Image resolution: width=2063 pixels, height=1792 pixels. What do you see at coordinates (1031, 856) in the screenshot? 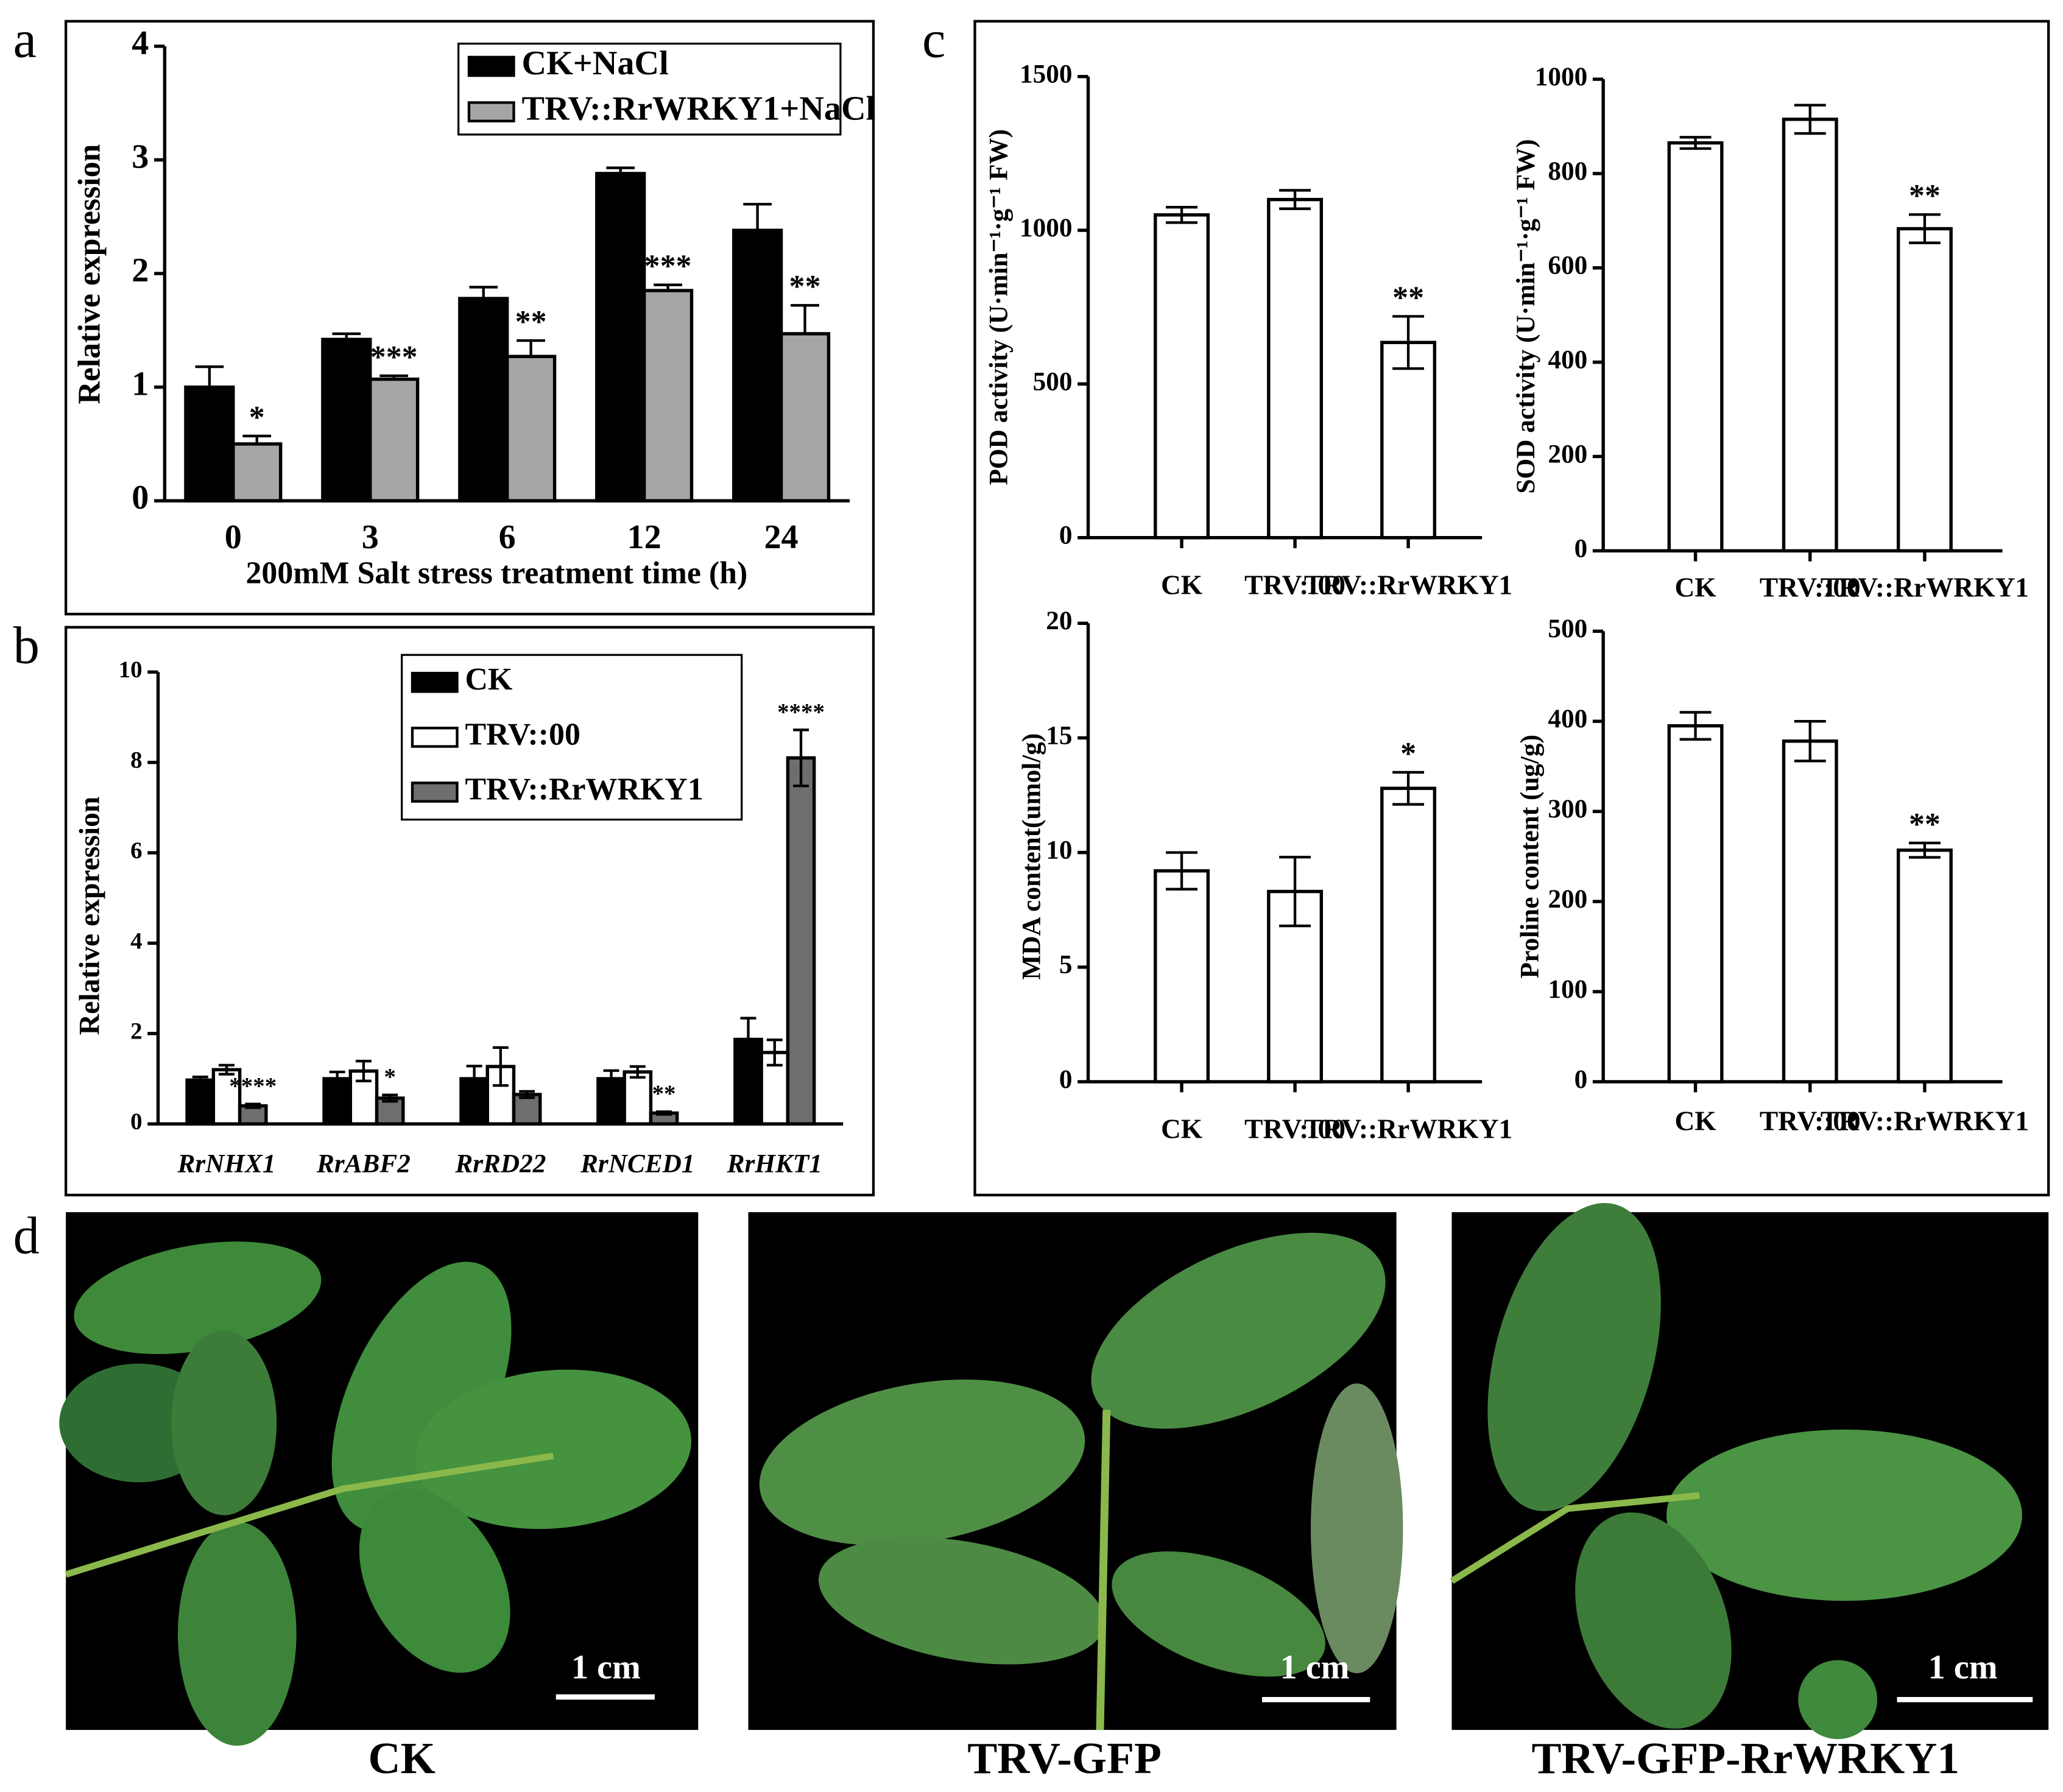
I see `y-axis-label: MDA content(umol/g)` at bounding box center [1031, 856].